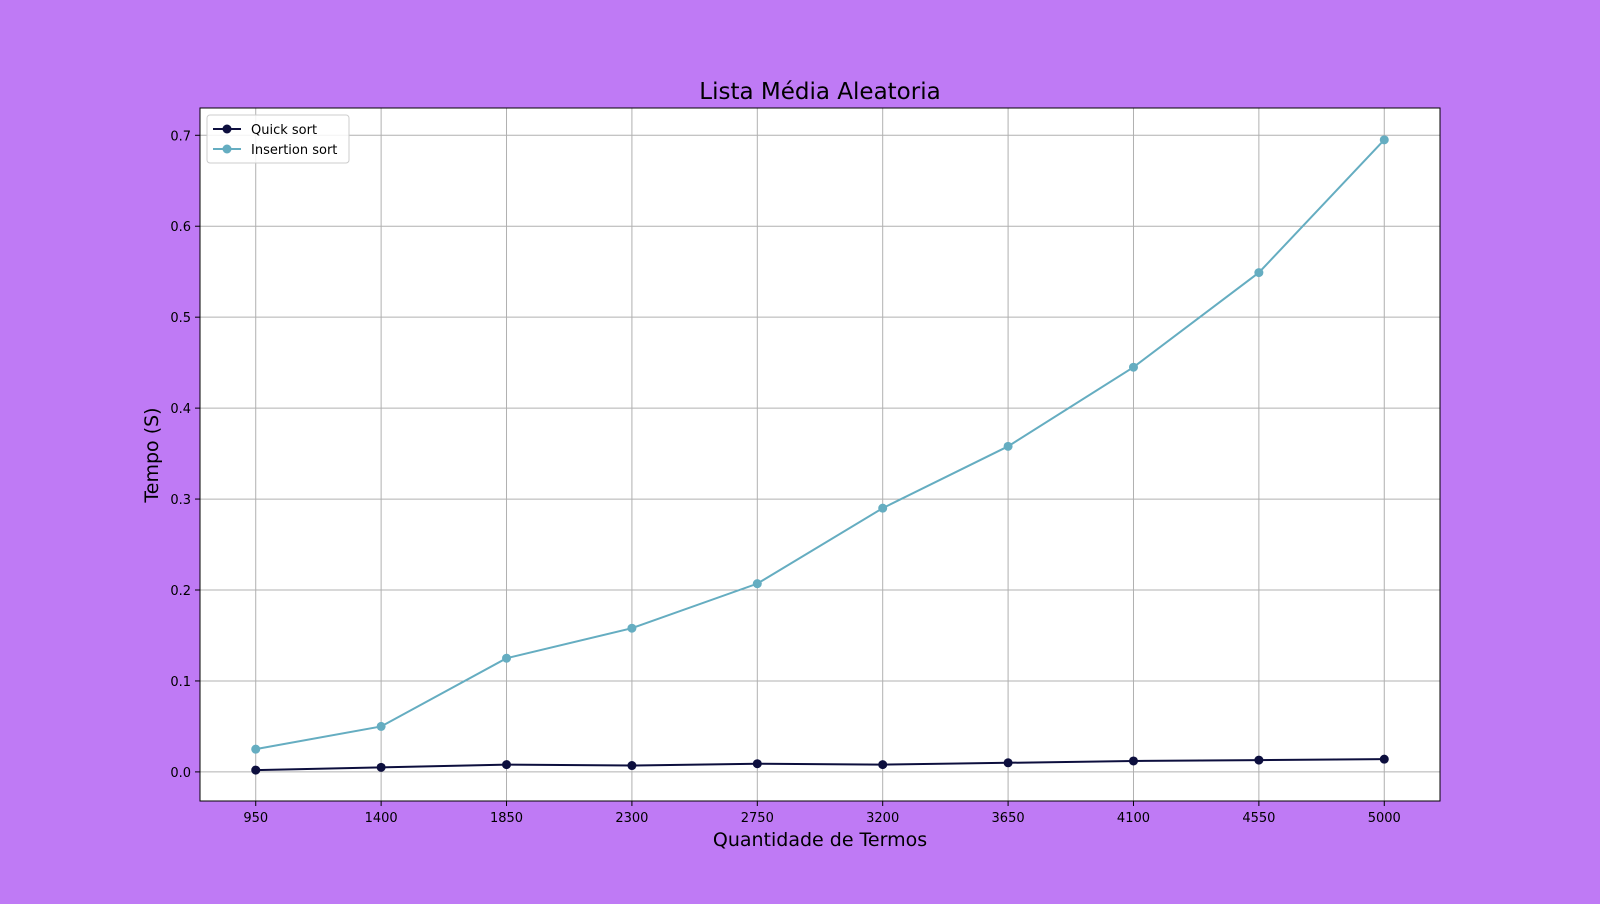 This screenshot has width=1600, height=904. I want to click on x-tick-label: 4100, so click(1133, 818).